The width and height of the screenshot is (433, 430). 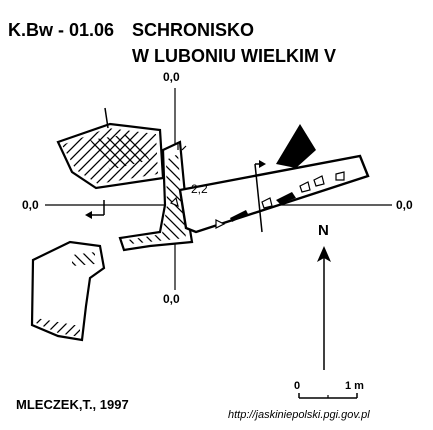 What do you see at coordinates (95, 209) in the screenshot?
I see `section-arrow-left` at bounding box center [95, 209].